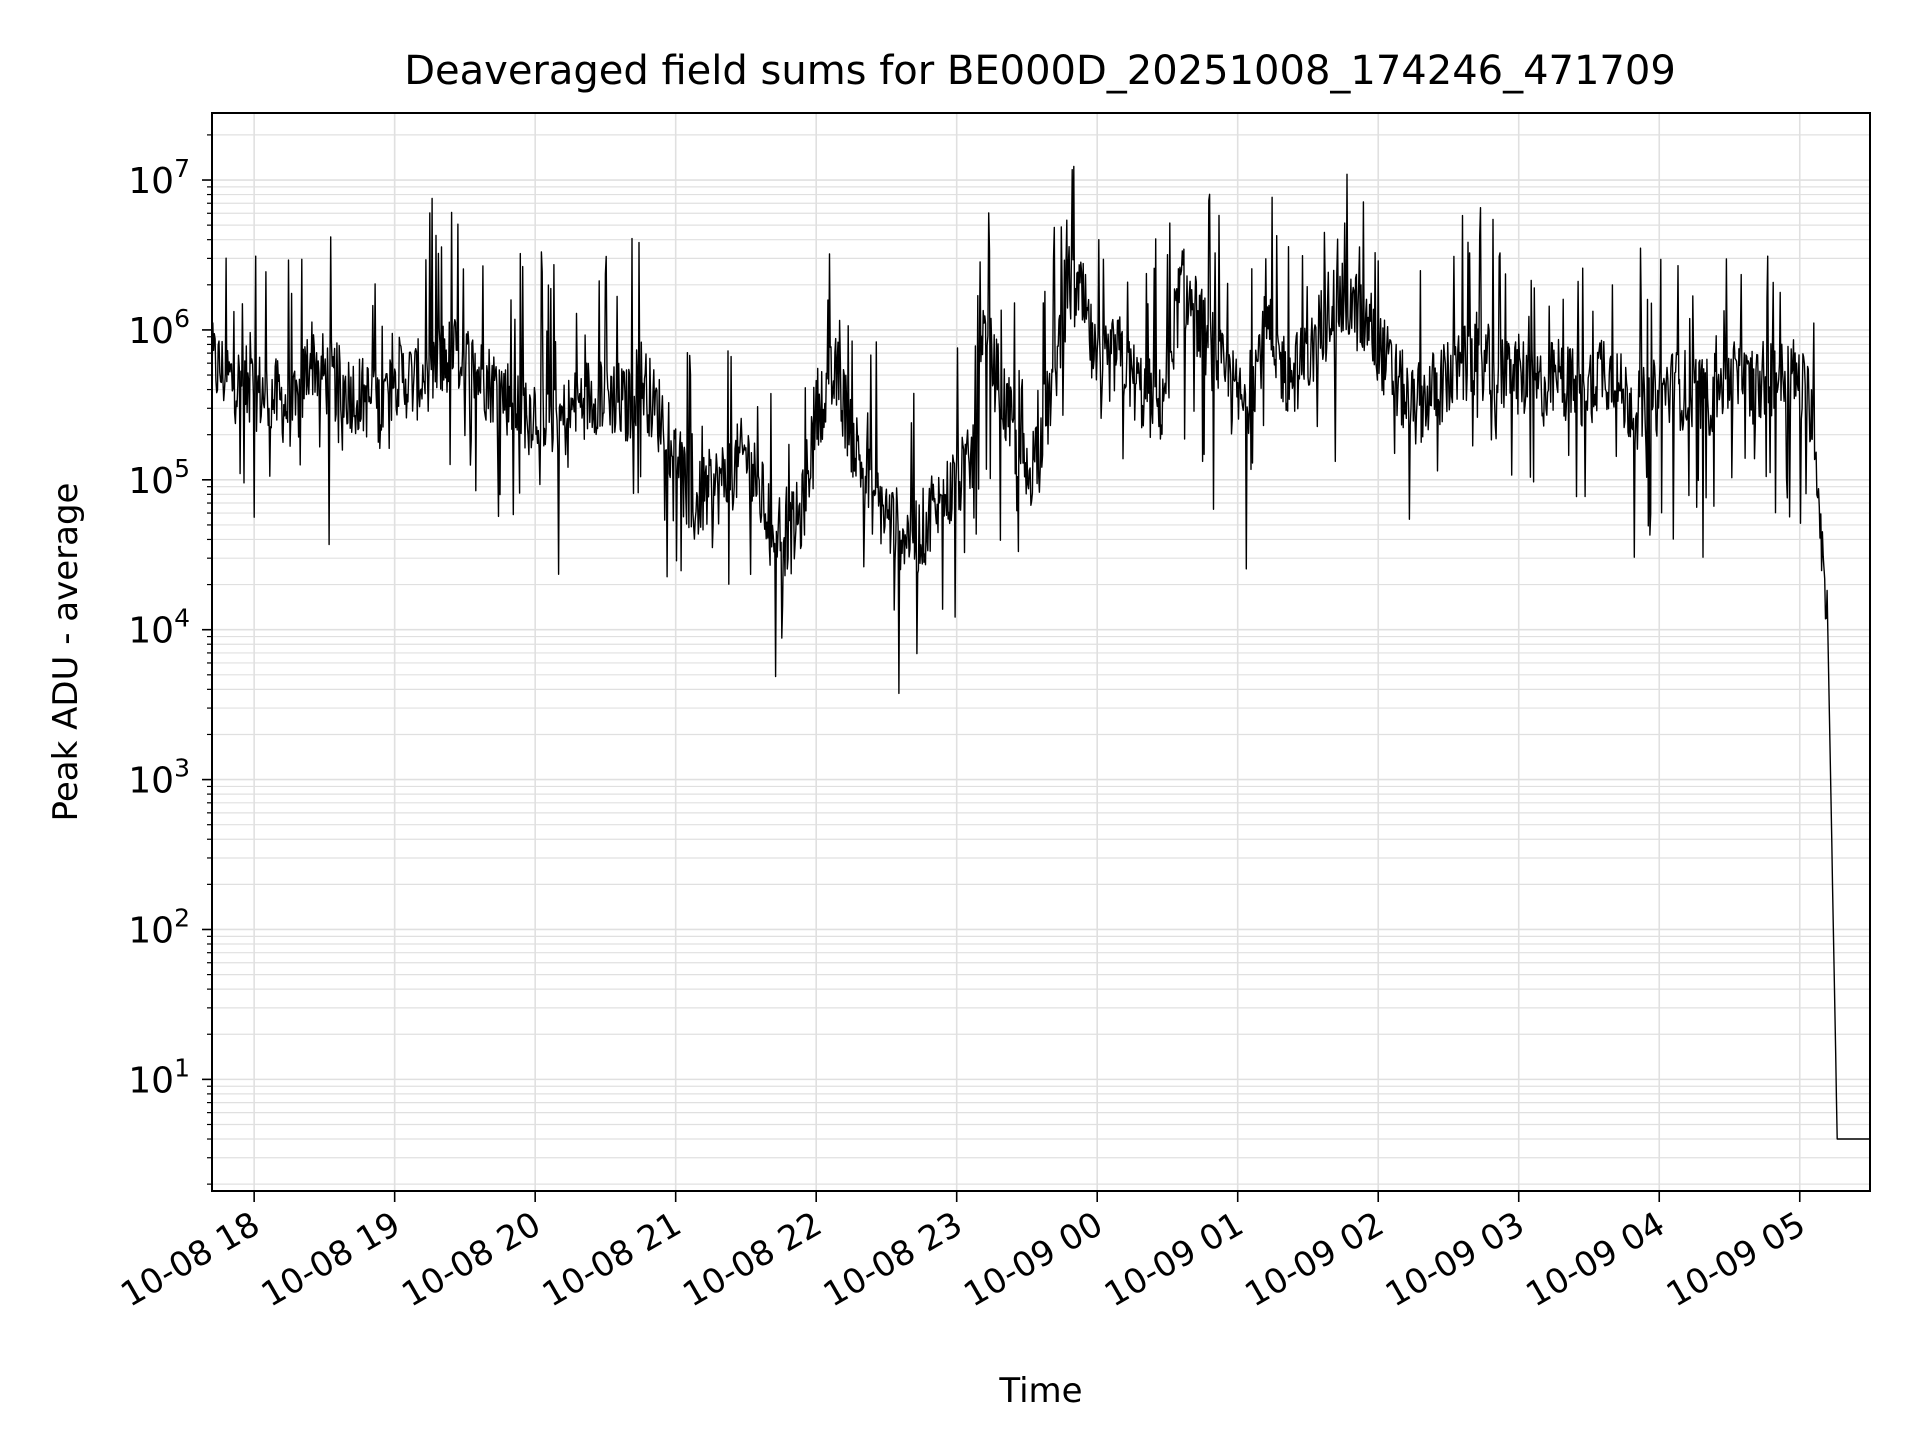 This screenshot has height=1440, width=1920. Describe the element at coordinates (159, 478) in the screenshot. I see `y-tick-label: 10⁵` at that location.